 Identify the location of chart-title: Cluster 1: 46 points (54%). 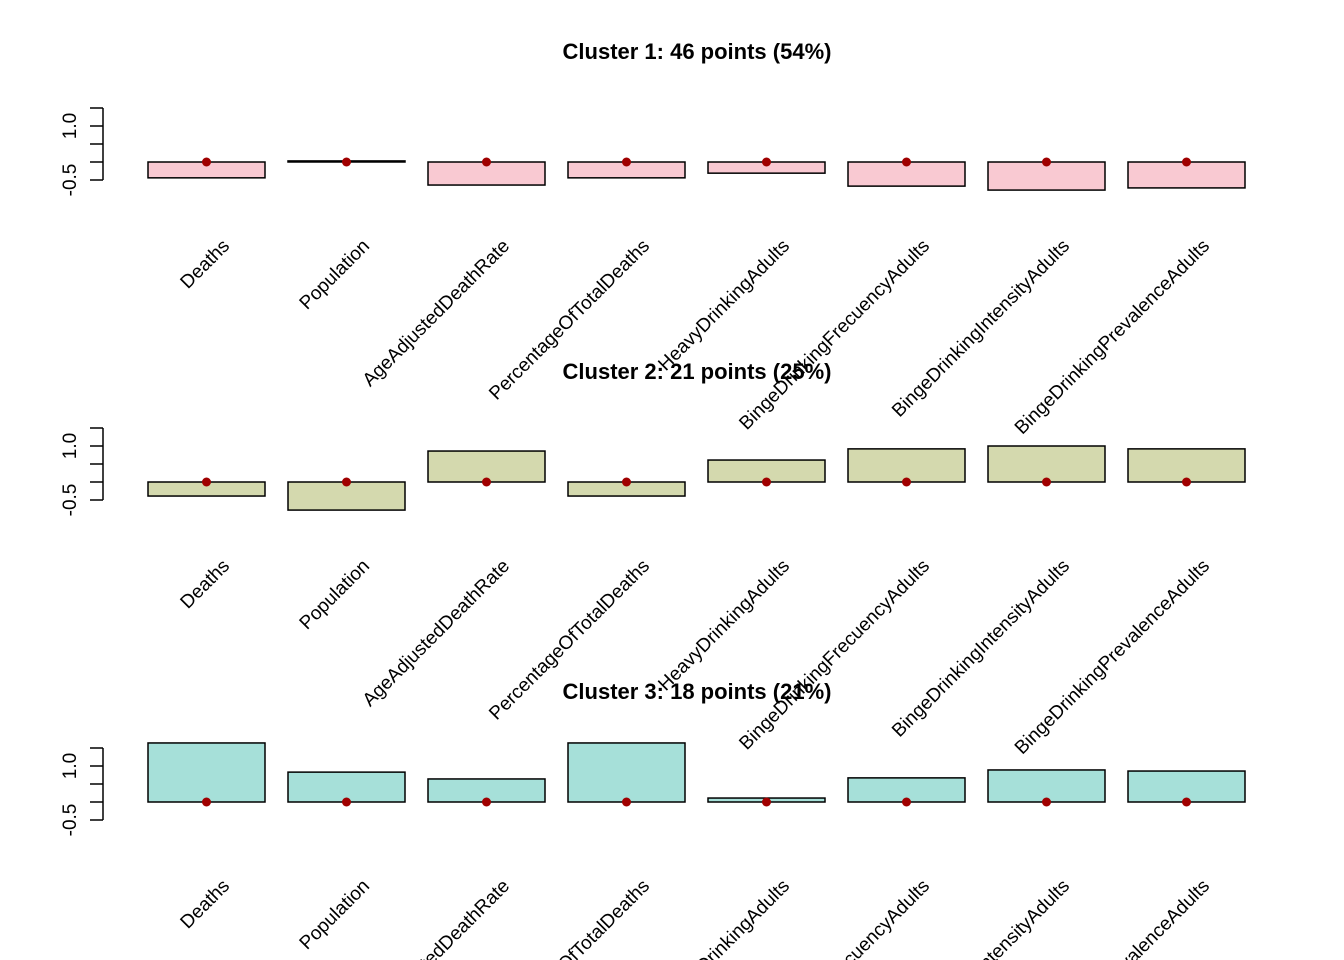
(697, 51).